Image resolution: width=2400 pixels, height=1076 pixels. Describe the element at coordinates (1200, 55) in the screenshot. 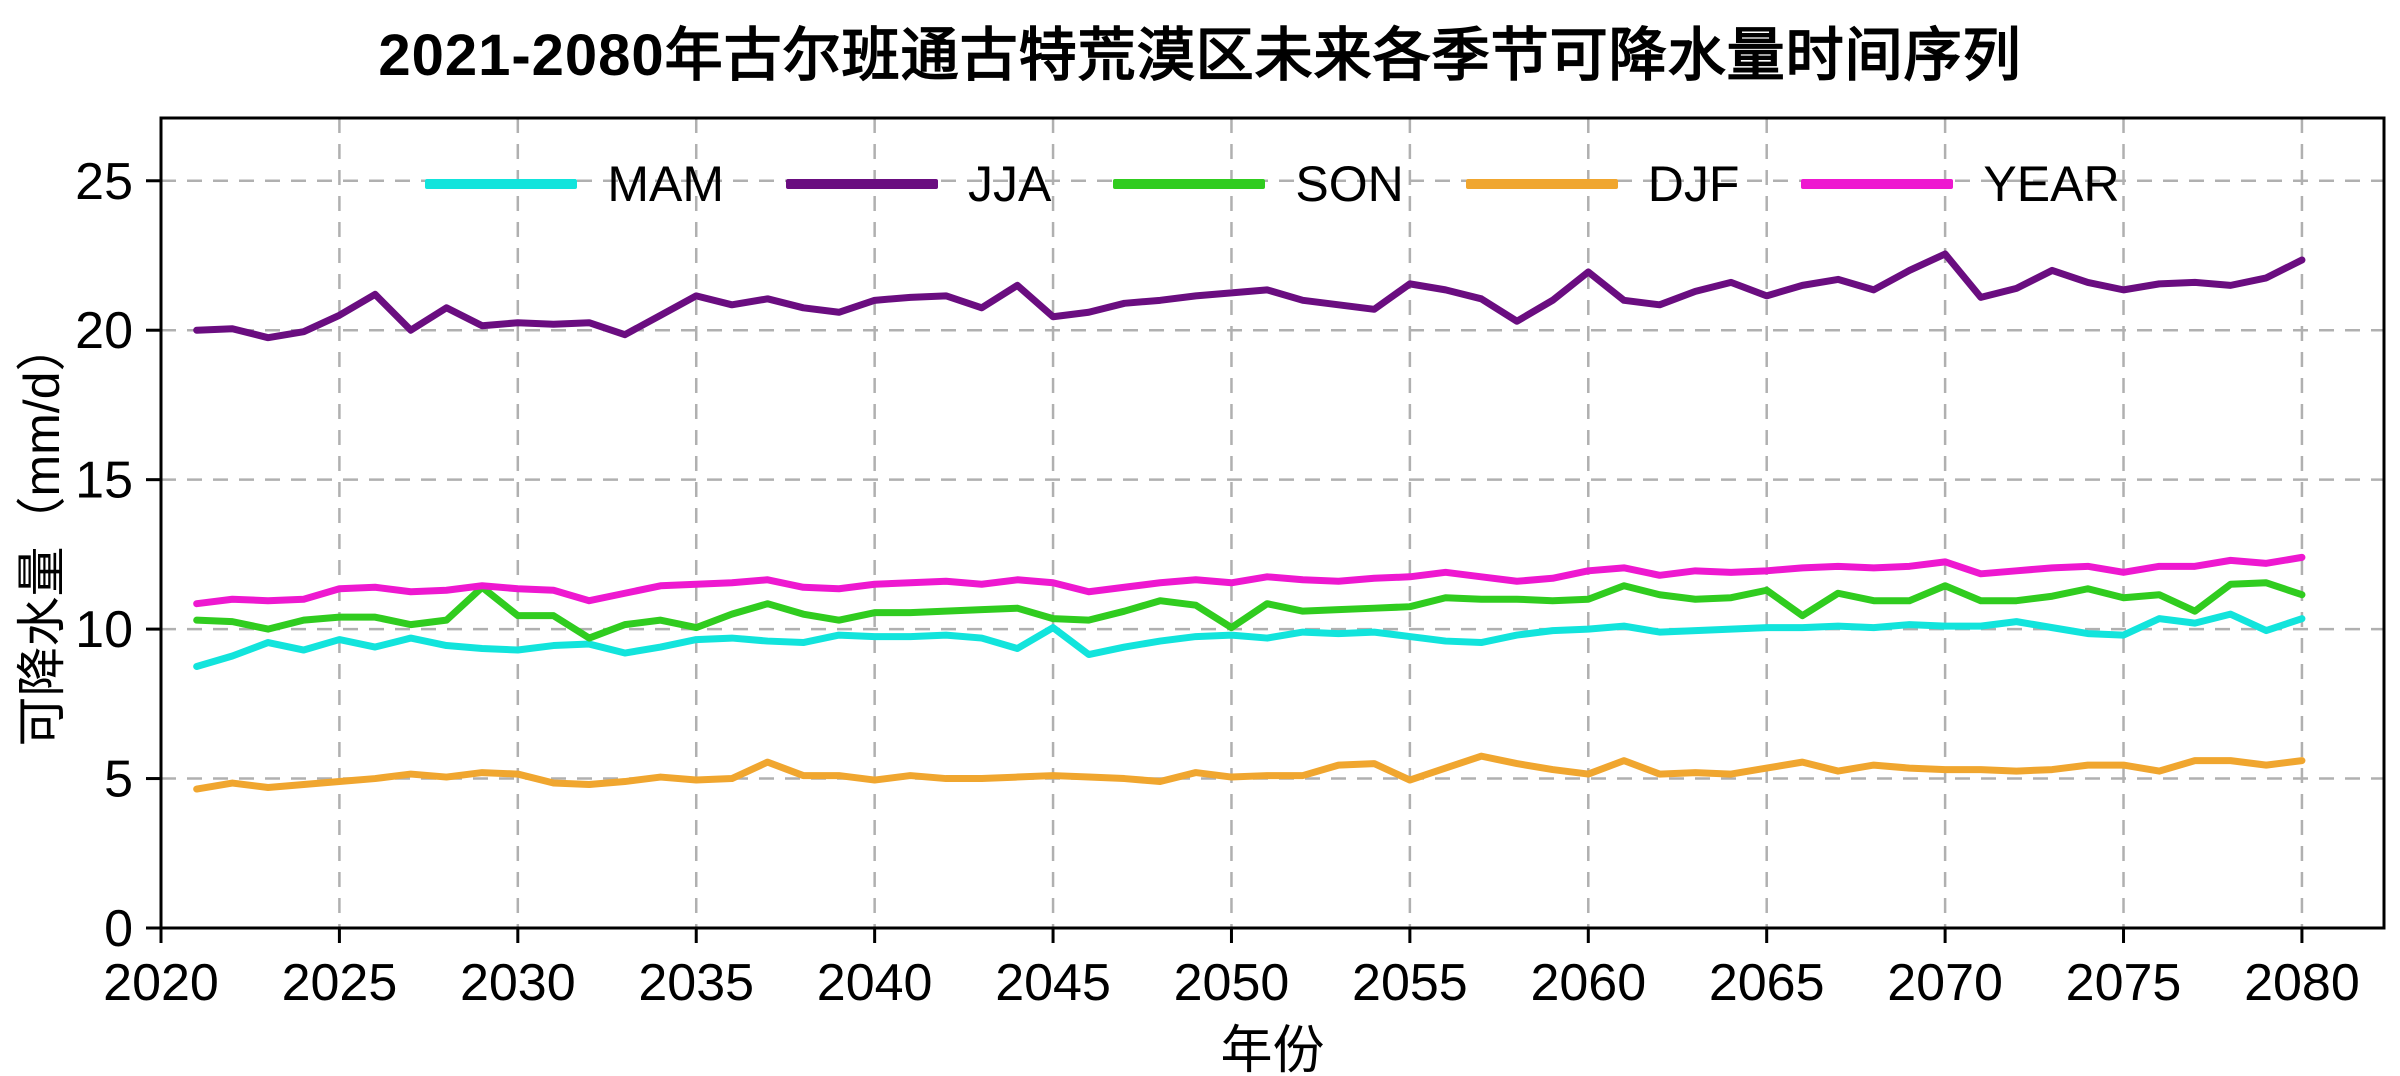

I see `chart-title: 2021-2080年古尔班通古特荒漠区未来各季节可降水量时间序列` at that location.